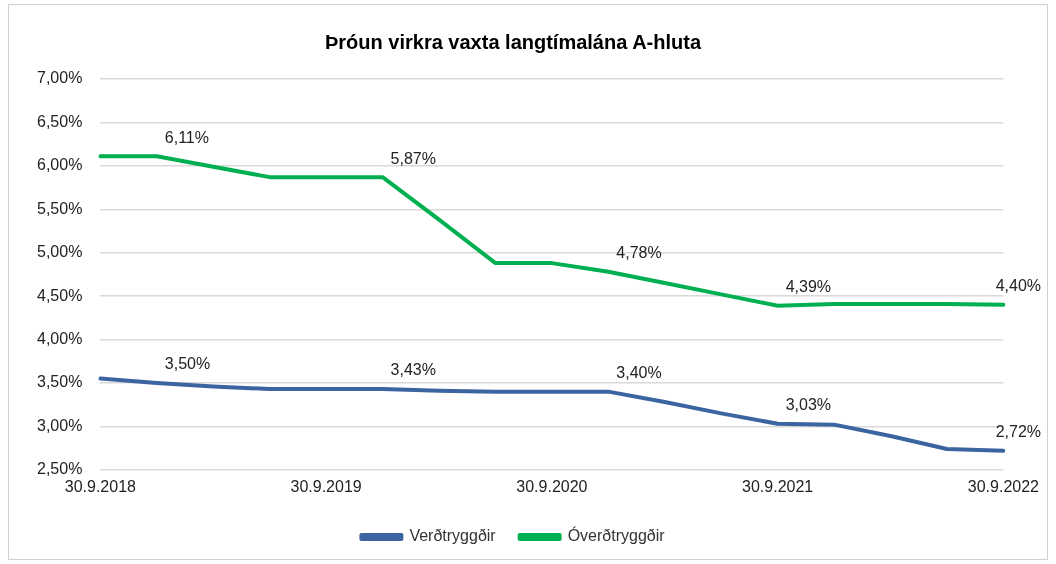 Image resolution: width=1056 pixels, height=564 pixels. What do you see at coordinates (552, 486) in the screenshot?
I see `x-tick-label: 30.9.2020` at bounding box center [552, 486].